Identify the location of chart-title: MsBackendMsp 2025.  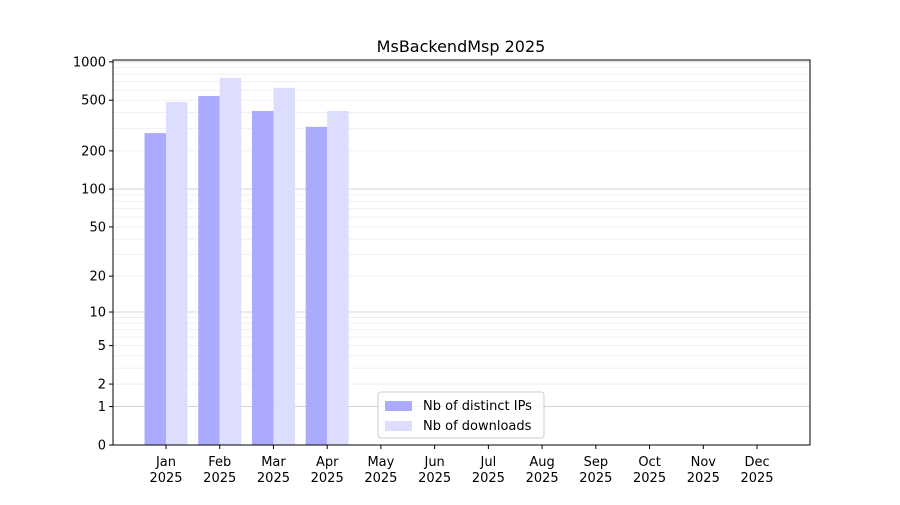
(461, 46).